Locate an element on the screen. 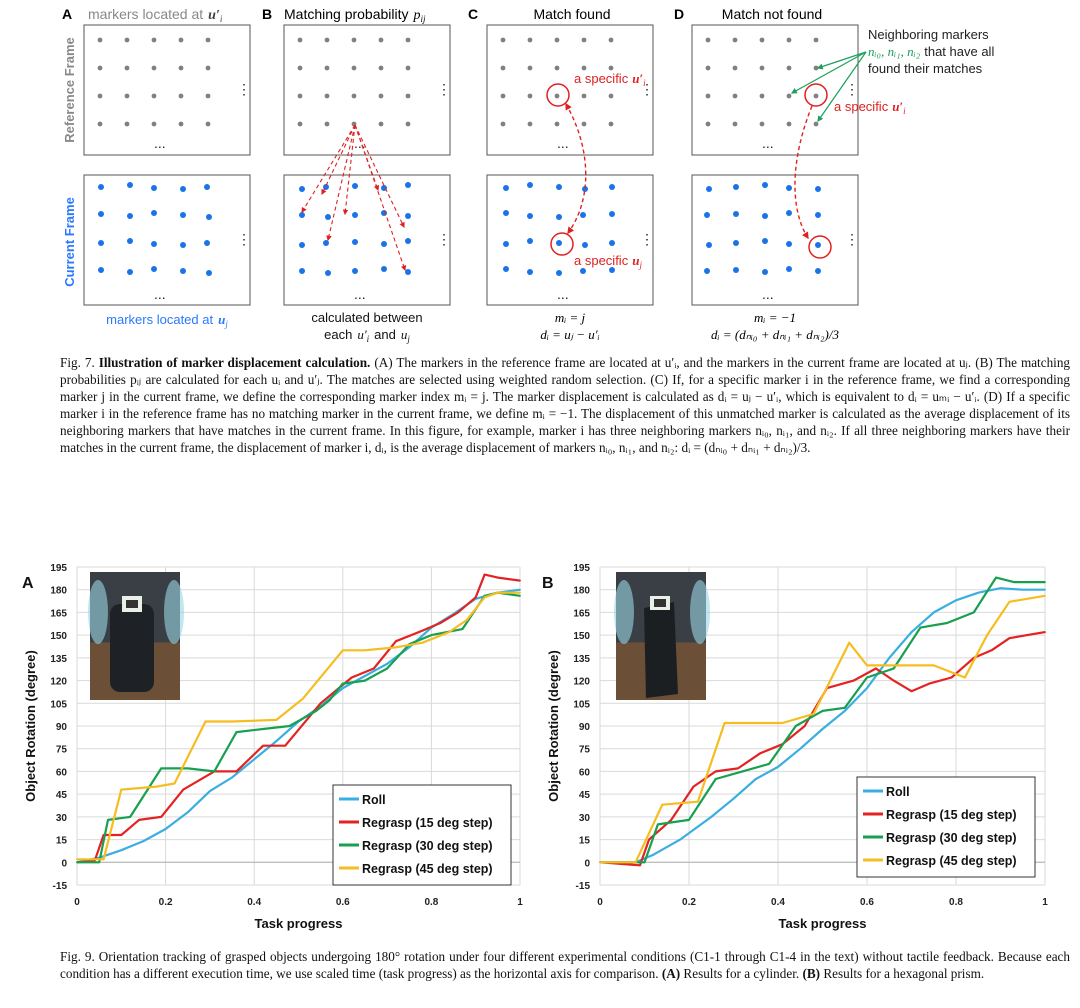 Image resolution: width=1080 pixels, height=1008 pixels. x-tick-label: 1 is located at coordinates (1045, 902).